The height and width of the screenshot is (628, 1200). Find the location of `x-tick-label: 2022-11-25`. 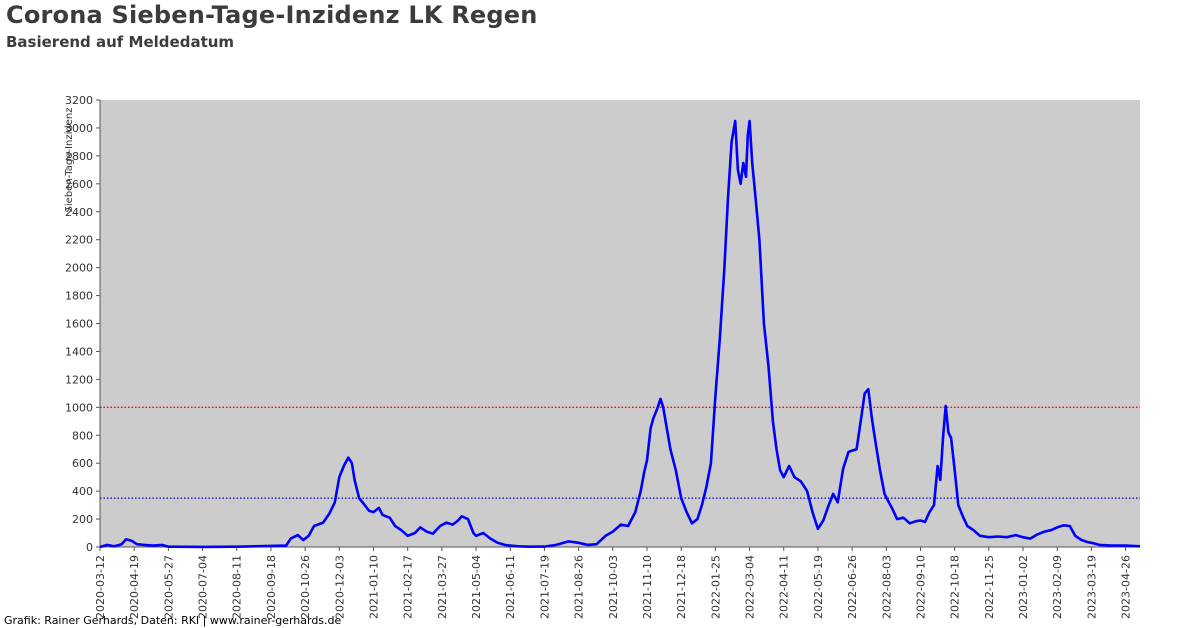

x-tick-label: 2022-11-25 is located at coordinates (989, 587).